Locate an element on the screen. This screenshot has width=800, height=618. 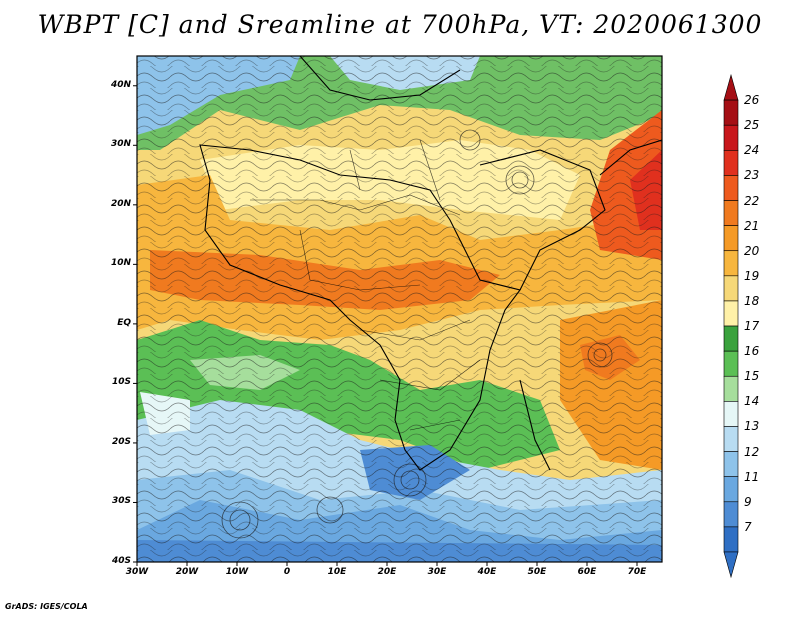
colorbar is located at coordinates (731, 326).